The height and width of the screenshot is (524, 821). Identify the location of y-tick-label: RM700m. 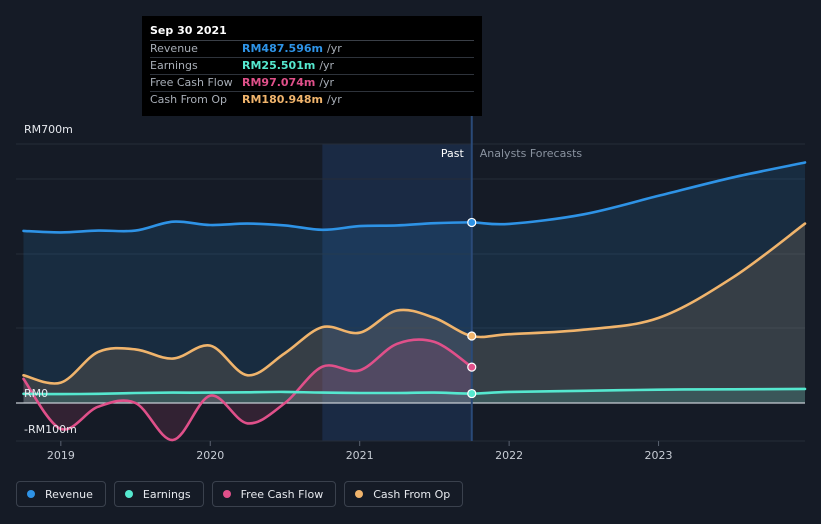
(48, 129).